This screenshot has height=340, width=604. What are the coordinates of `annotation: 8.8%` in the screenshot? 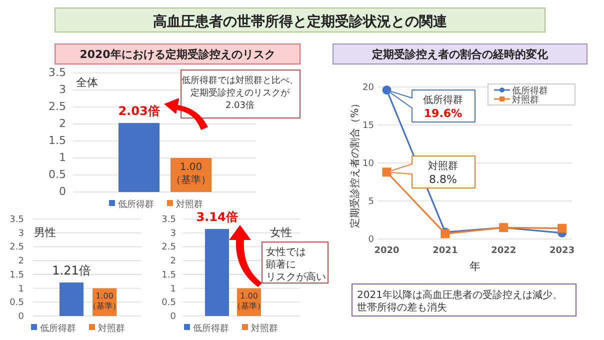 It's located at (443, 179).